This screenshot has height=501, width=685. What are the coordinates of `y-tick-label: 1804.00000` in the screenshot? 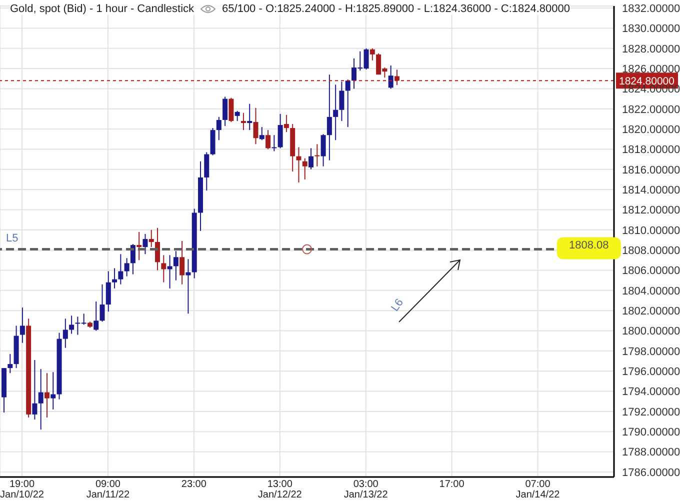 It's located at (651, 291).